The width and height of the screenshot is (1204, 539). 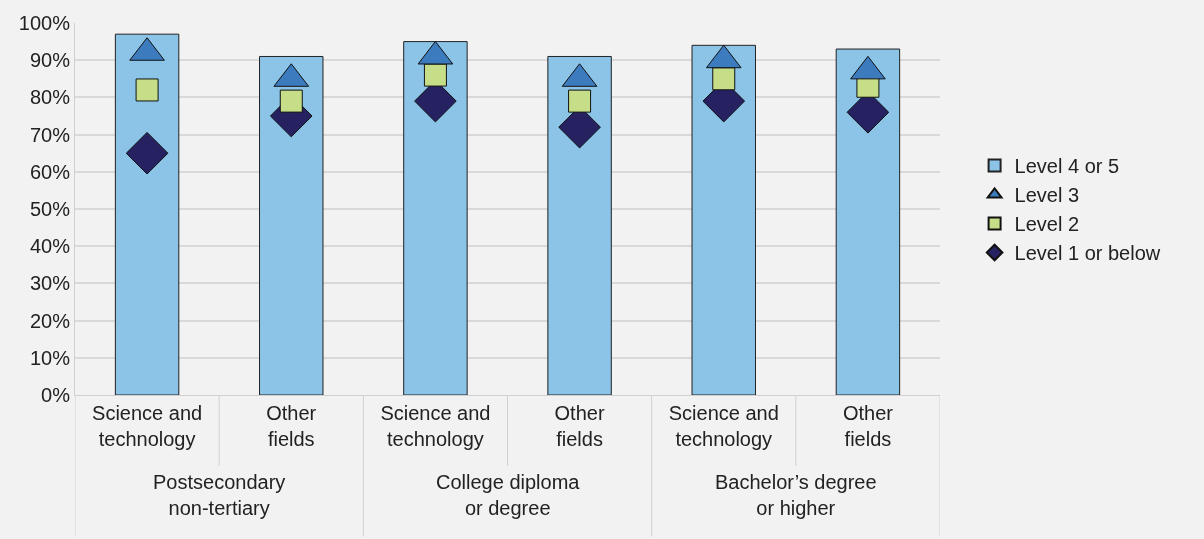 What do you see at coordinates (44, 23) in the screenshot?
I see `y-tick-label: 100%` at bounding box center [44, 23].